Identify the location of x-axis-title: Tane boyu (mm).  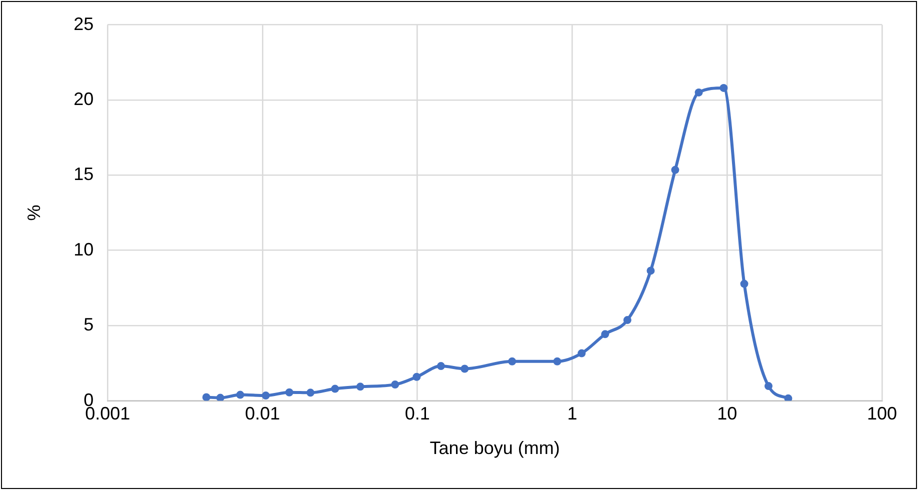
(495, 448).